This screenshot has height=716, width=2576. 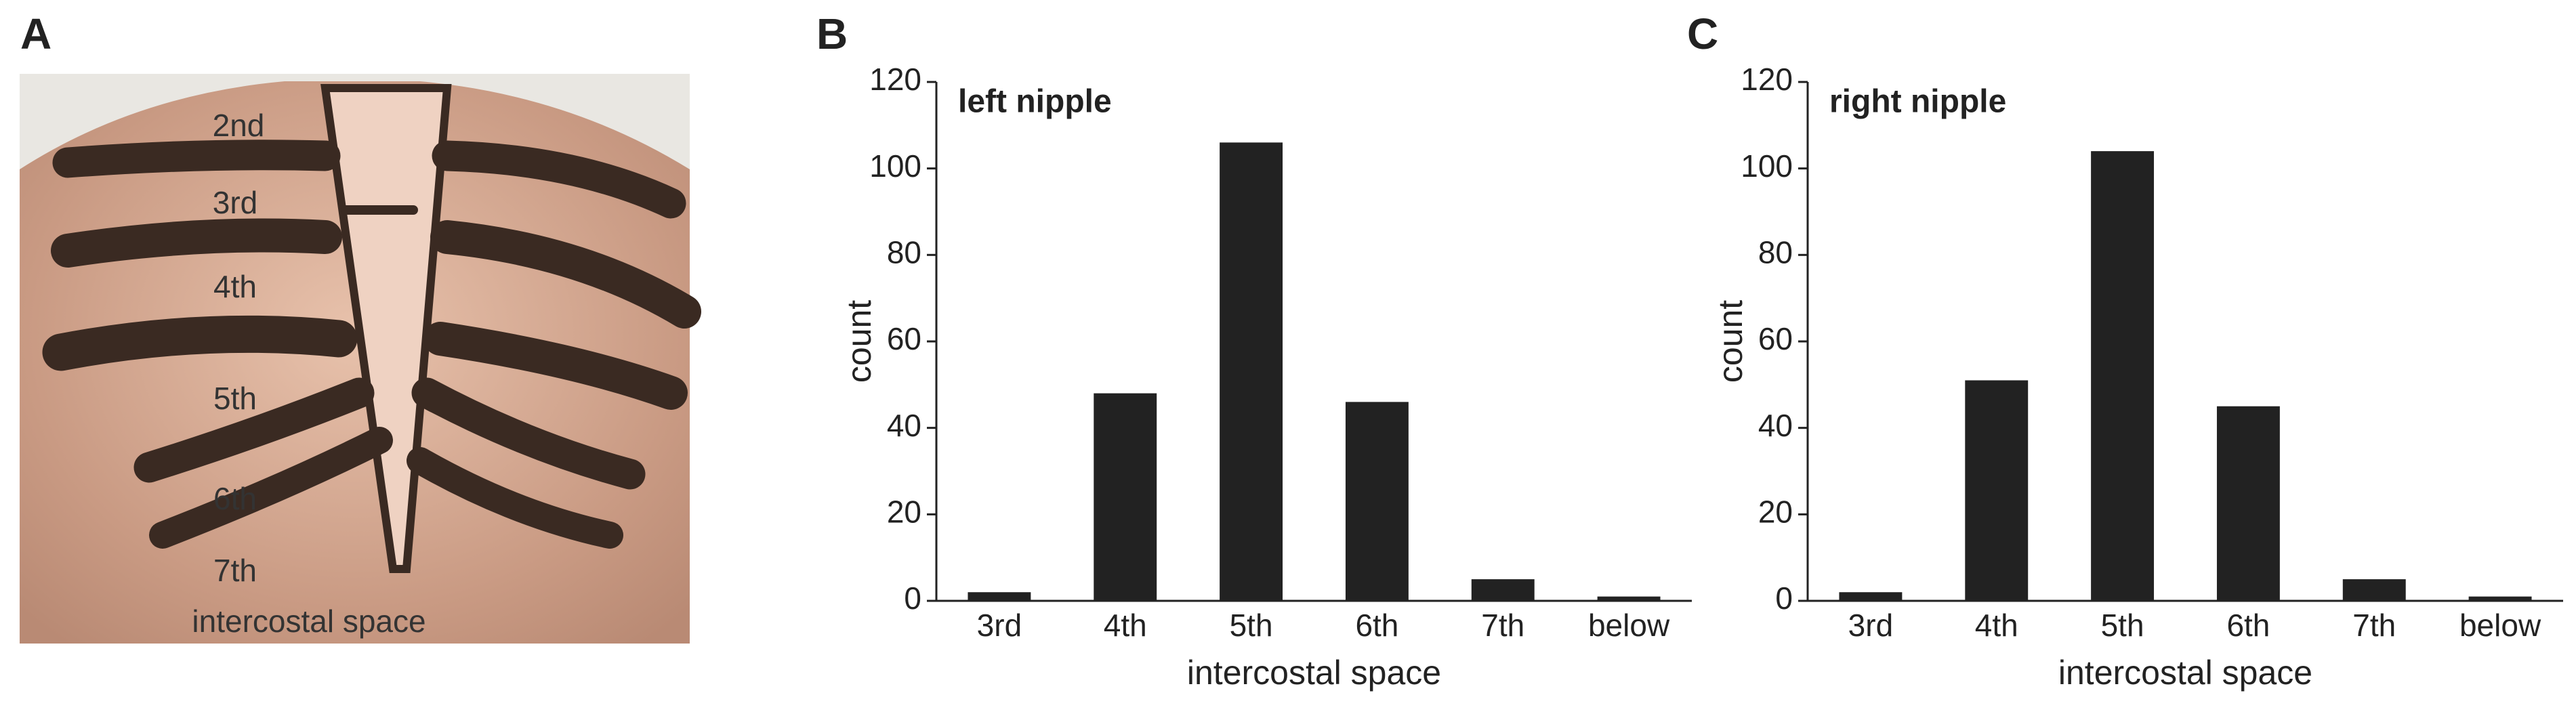 What do you see at coordinates (1035, 102) in the screenshot?
I see `plot-title: left nipple` at bounding box center [1035, 102].